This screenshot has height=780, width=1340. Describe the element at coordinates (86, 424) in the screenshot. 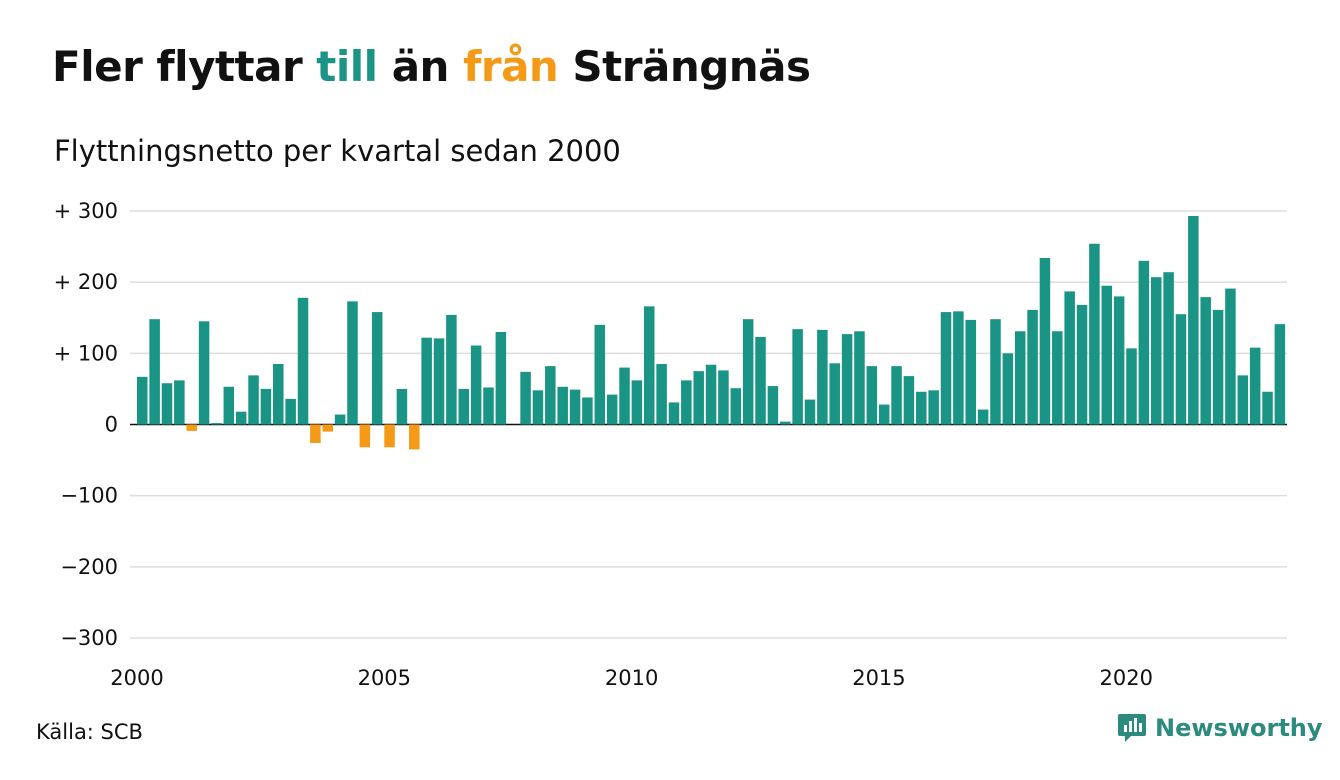

I see `y-axis-labels: + 300 + 200 + 100 0 −100 −200 −300` at that location.